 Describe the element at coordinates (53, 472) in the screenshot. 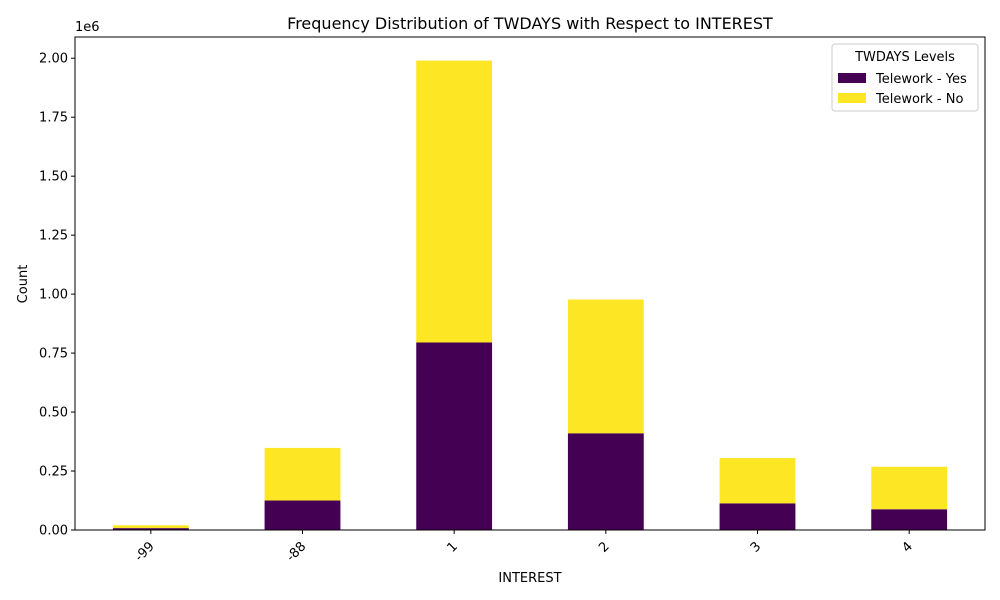

I see `y-tick-label-1: 0.25` at that location.